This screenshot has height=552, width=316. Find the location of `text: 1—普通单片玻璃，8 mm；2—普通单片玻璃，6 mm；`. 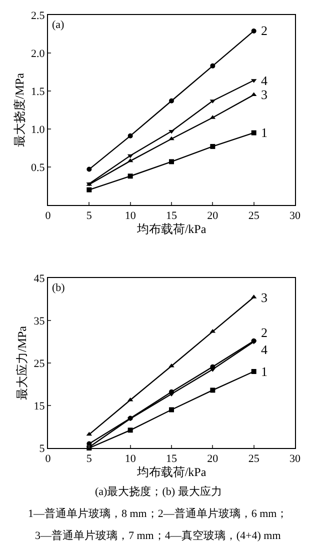

text: 1—普通单片玻璃，8 mm；2—普通单片玻璃，6 mm； is located at coordinates (158, 513).